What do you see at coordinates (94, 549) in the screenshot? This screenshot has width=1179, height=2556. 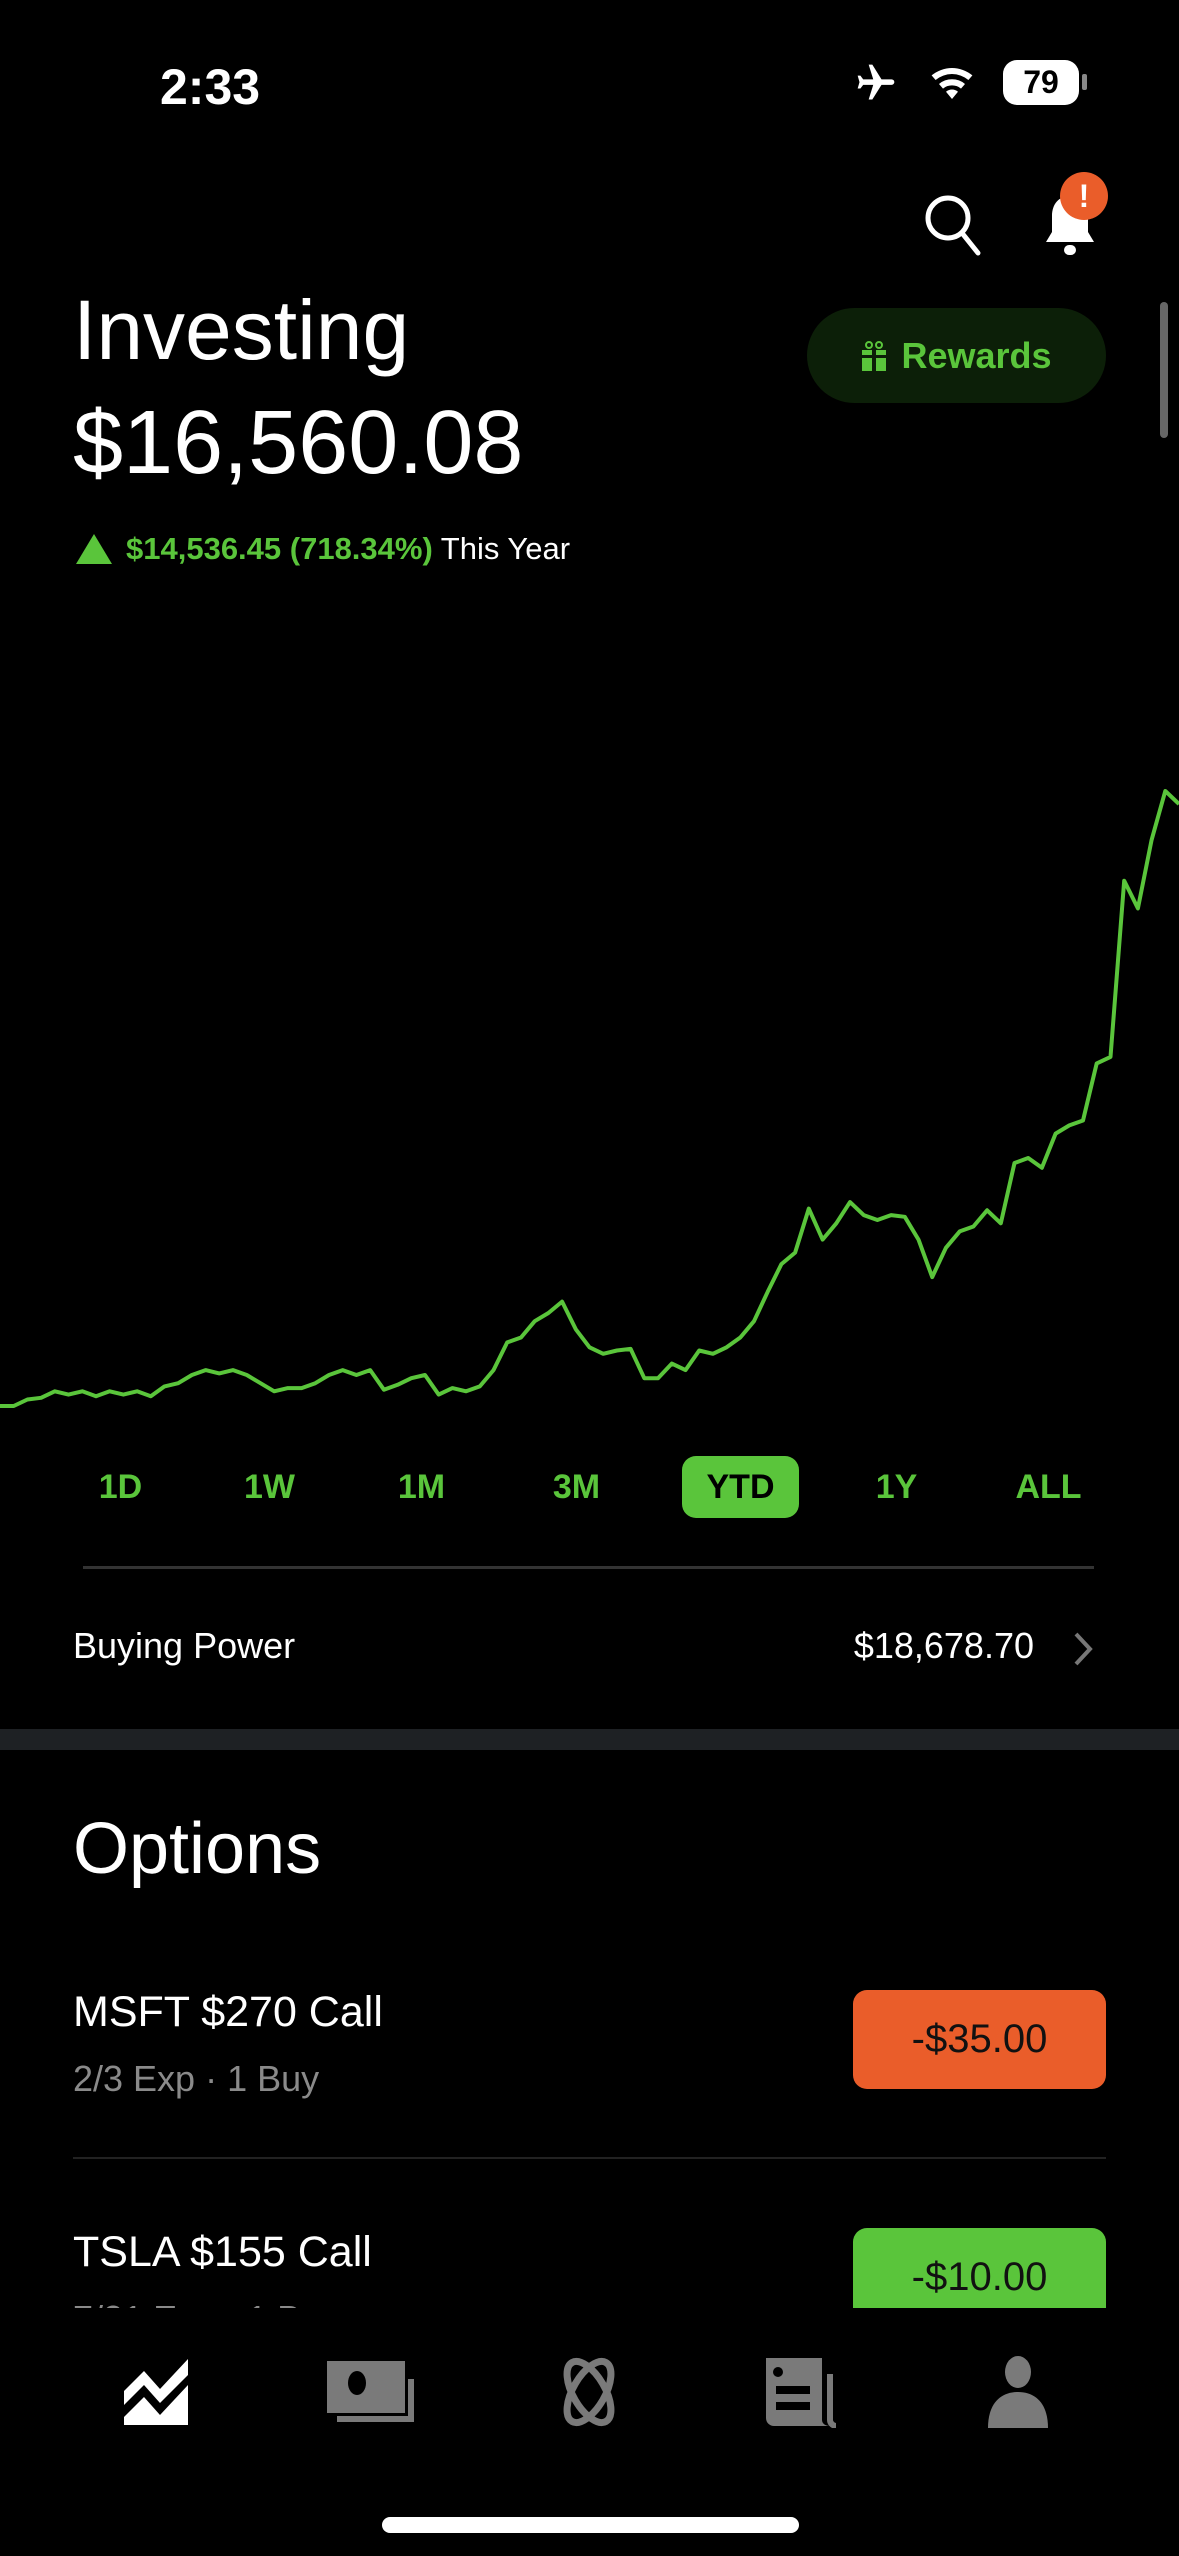 I see `up-arrow-icon` at bounding box center [94, 549].